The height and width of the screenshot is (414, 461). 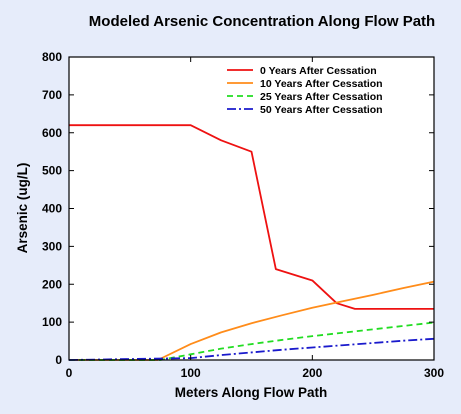 I want to click on y-tick-label: 0, so click(x=58, y=360).